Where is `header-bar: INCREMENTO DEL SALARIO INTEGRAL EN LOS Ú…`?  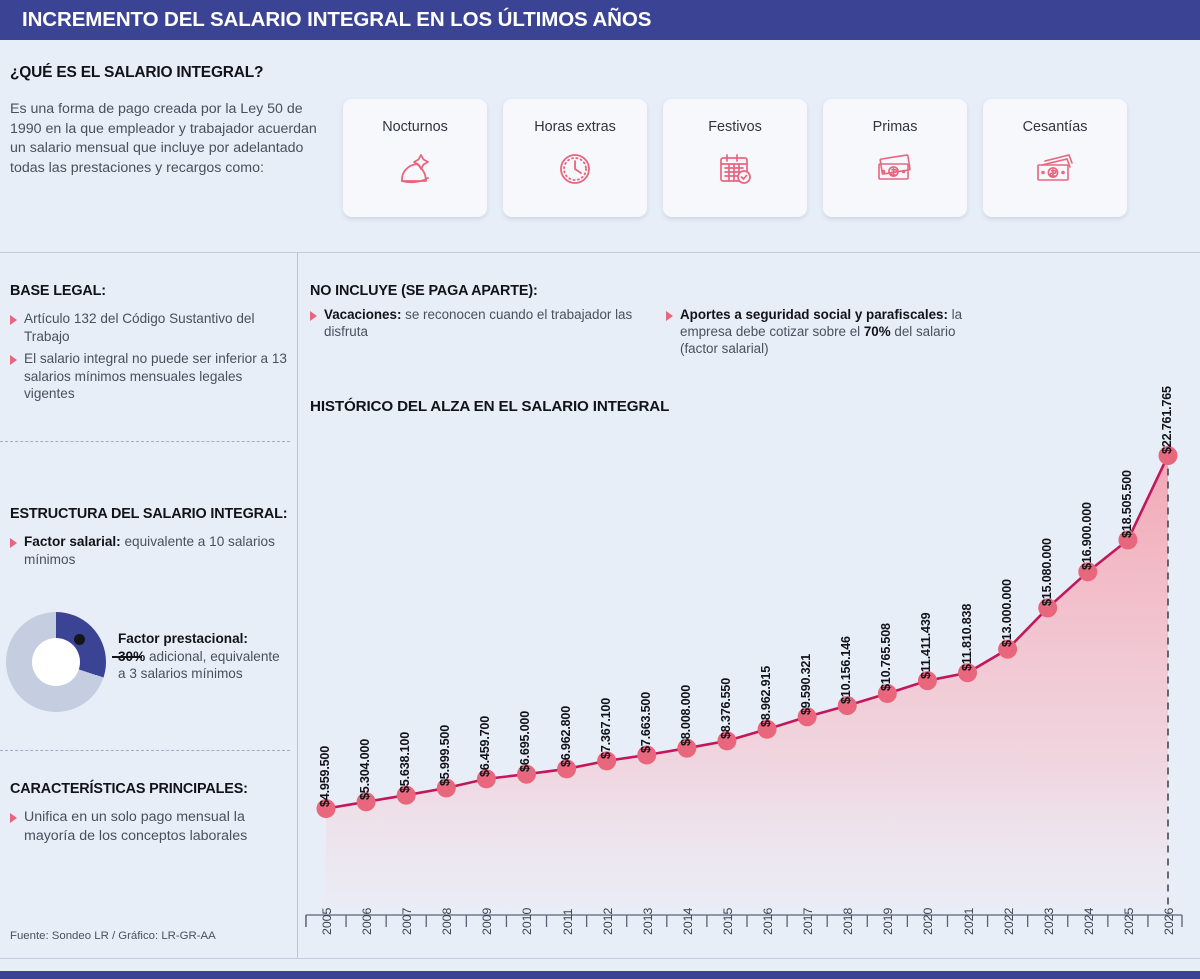
header-bar: INCREMENTO DEL SALARIO INTEGRAL EN LOS Ú… is located at coordinates (600, 20).